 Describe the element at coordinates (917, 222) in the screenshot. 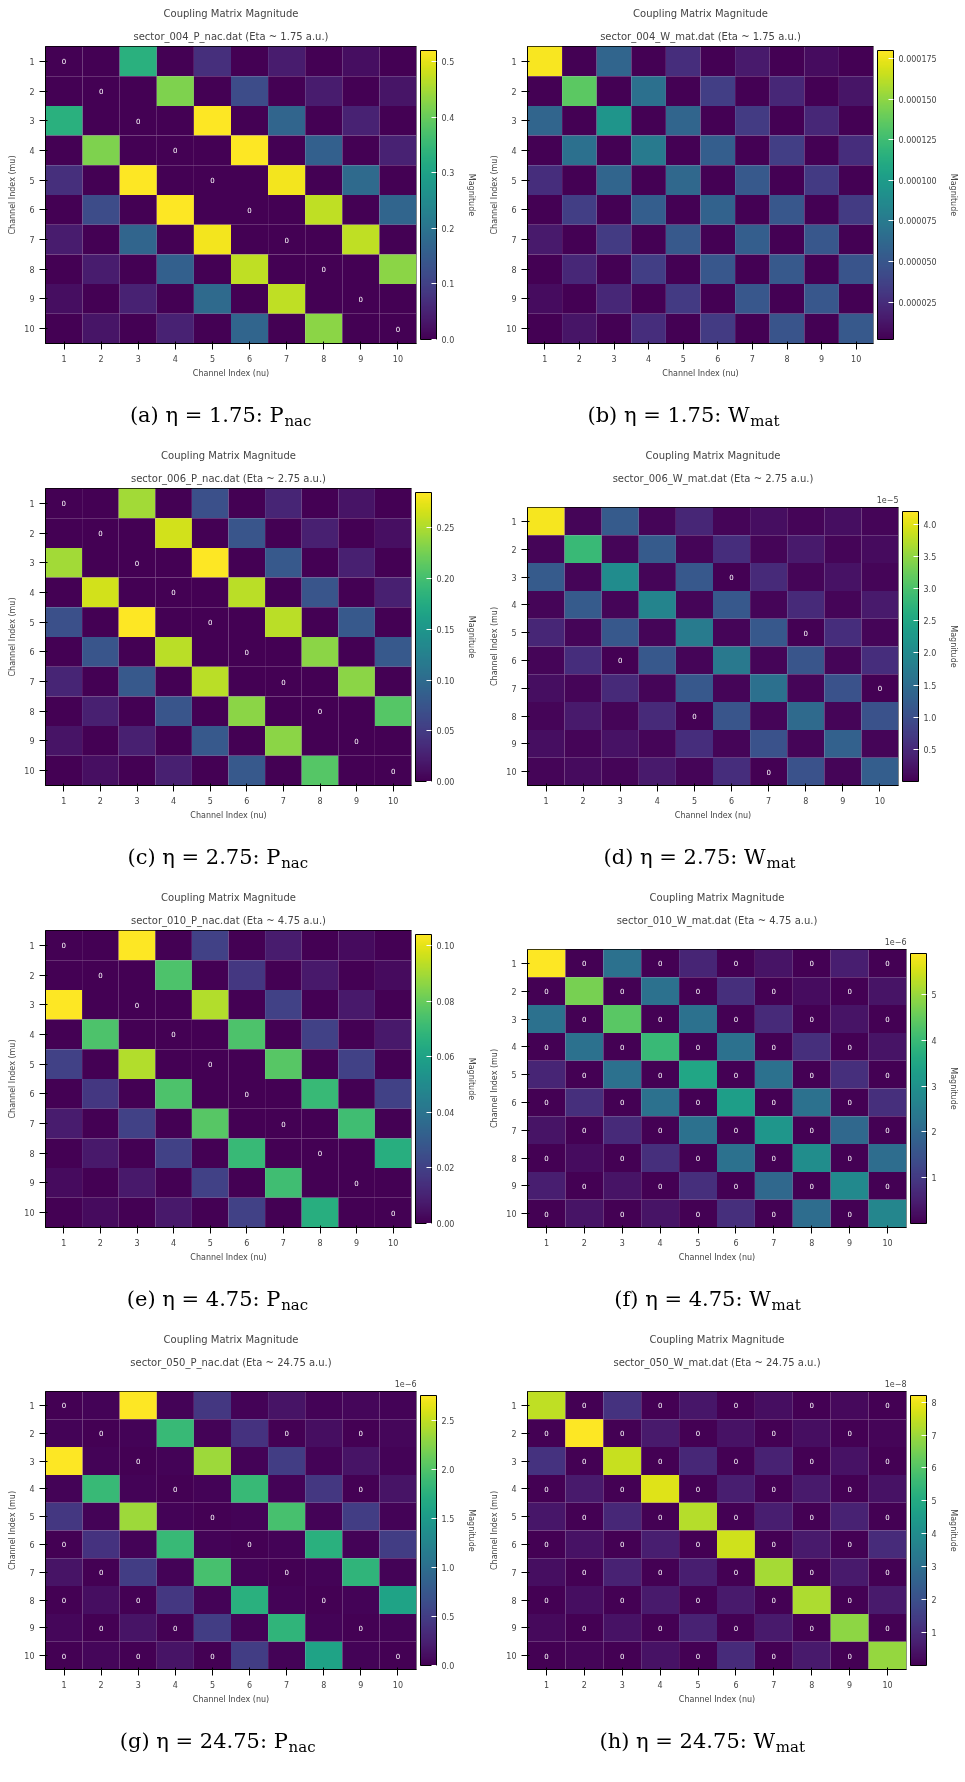

I see `color-bar-label: 0.000075` at that location.